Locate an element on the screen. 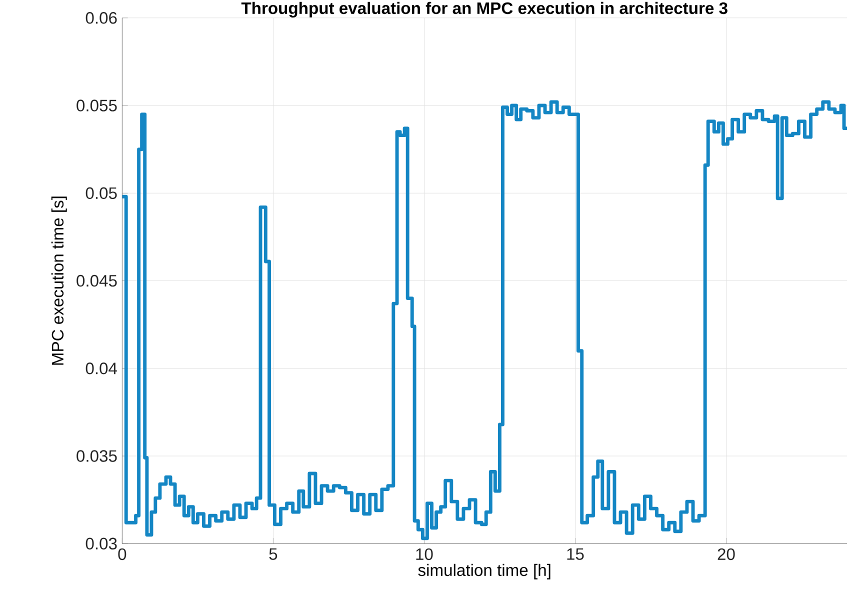  y-axis-title: MPC execution time [s] is located at coordinates (59, 280).